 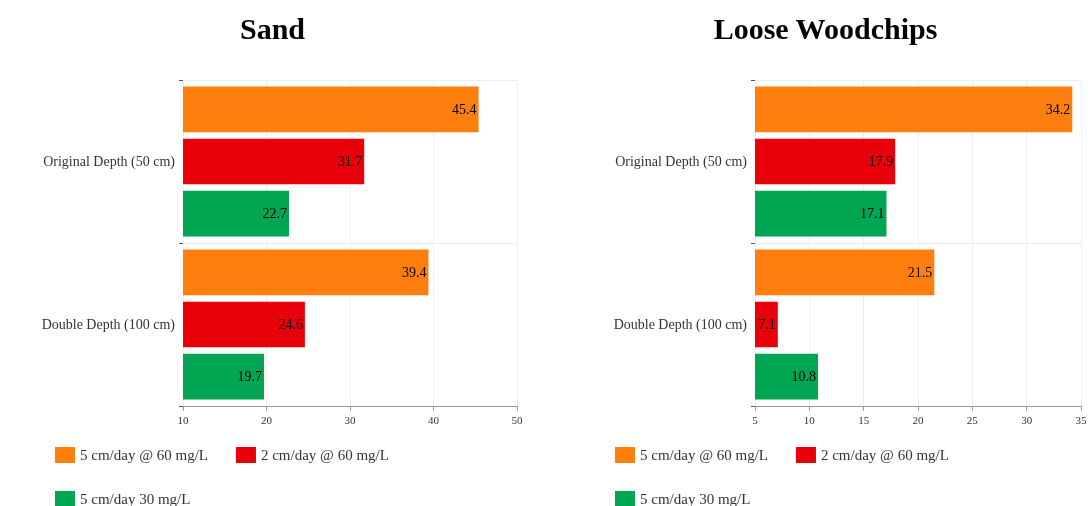 I want to click on data-label: 7.1, so click(x=767, y=324).